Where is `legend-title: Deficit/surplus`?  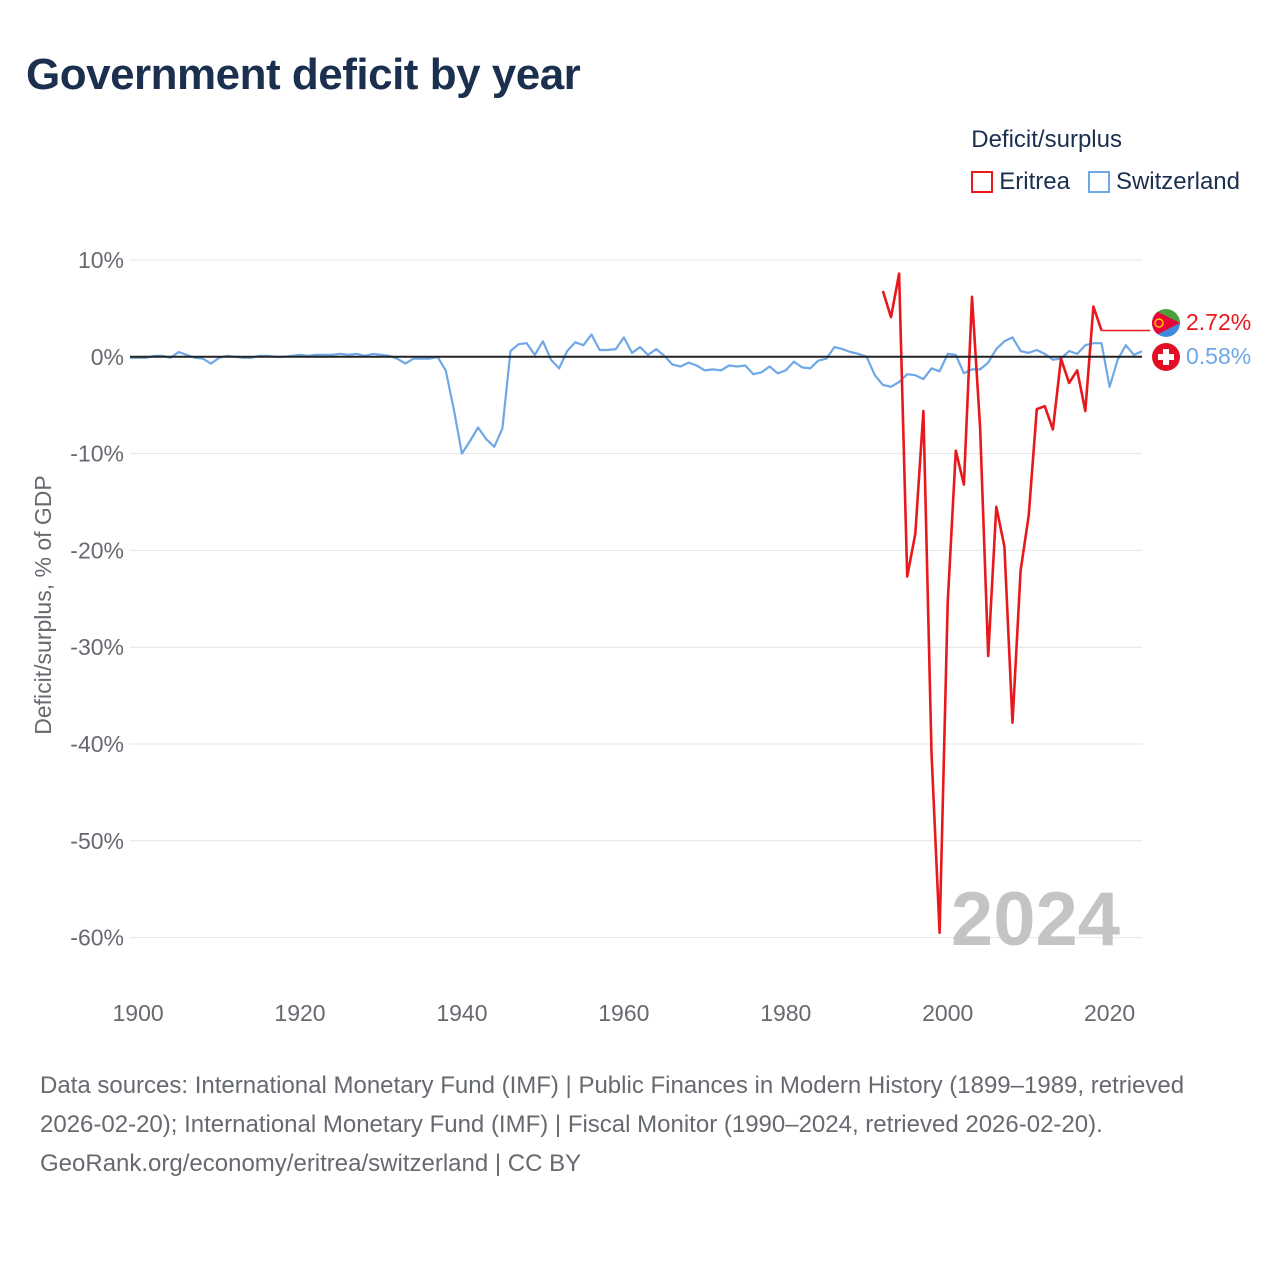
legend-title: Deficit/surplus is located at coordinates (1046, 139).